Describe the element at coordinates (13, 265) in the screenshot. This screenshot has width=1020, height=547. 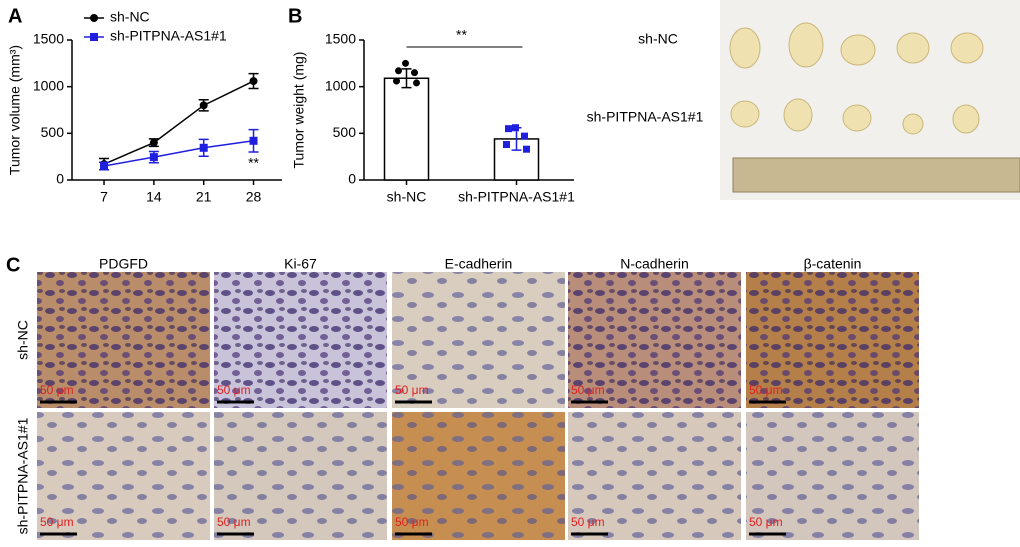
I see `panel-label: C` at that location.